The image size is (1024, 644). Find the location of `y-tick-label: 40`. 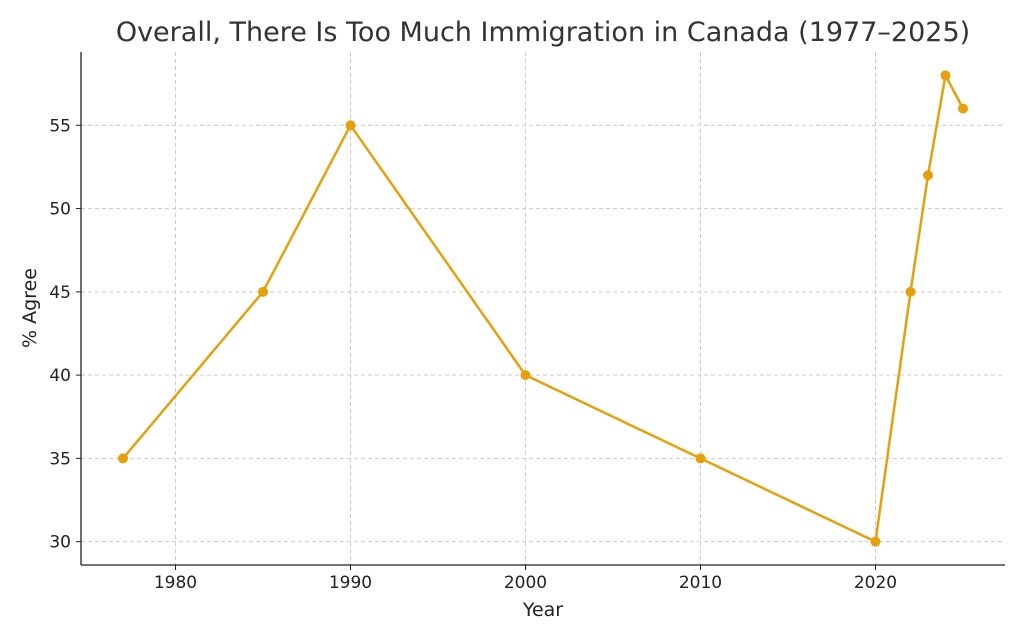

y-tick-label: 40 is located at coordinates (60, 376).